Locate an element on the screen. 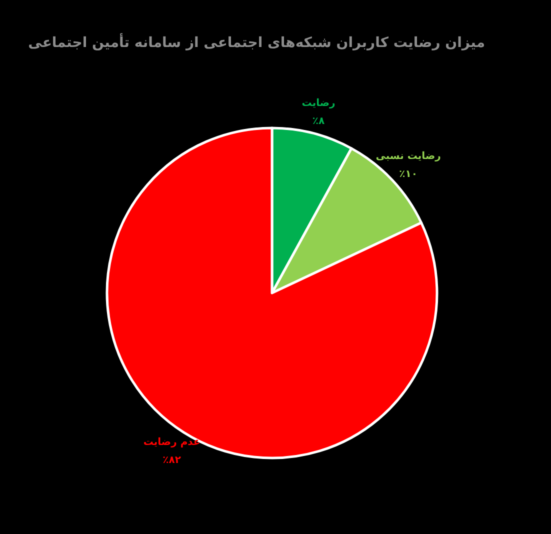 The width and height of the screenshot is (551, 534). data-label: ٪۸ is located at coordinates (318, 121).